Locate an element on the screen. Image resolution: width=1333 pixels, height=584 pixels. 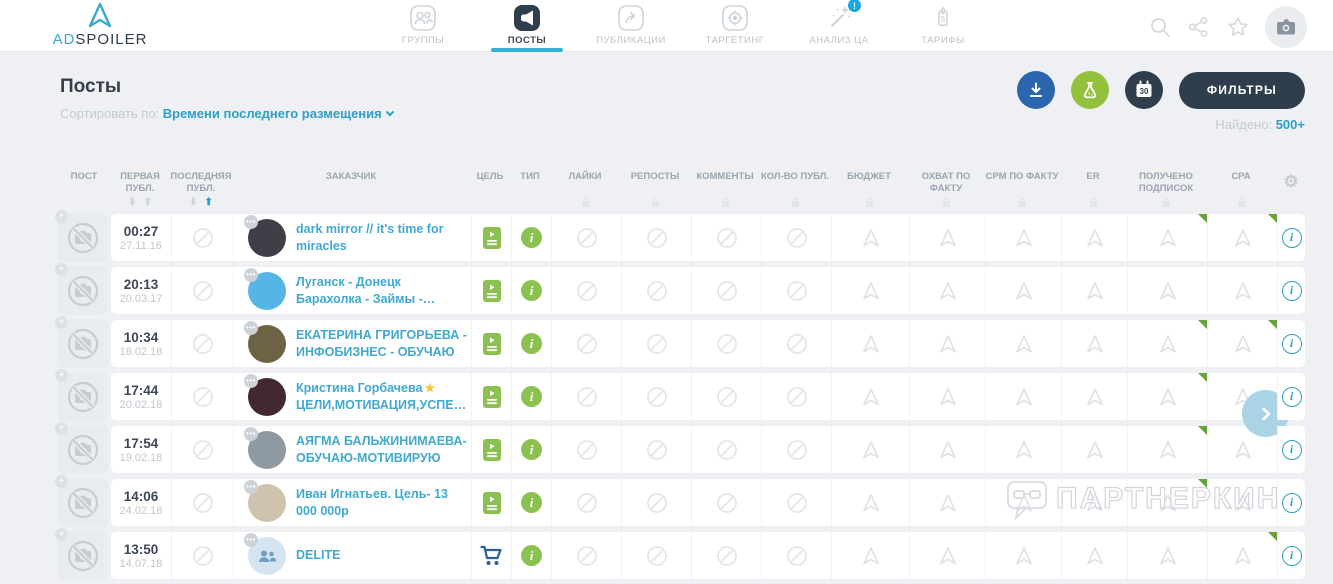
no-photo-icon is located at coordinates (83, 290).